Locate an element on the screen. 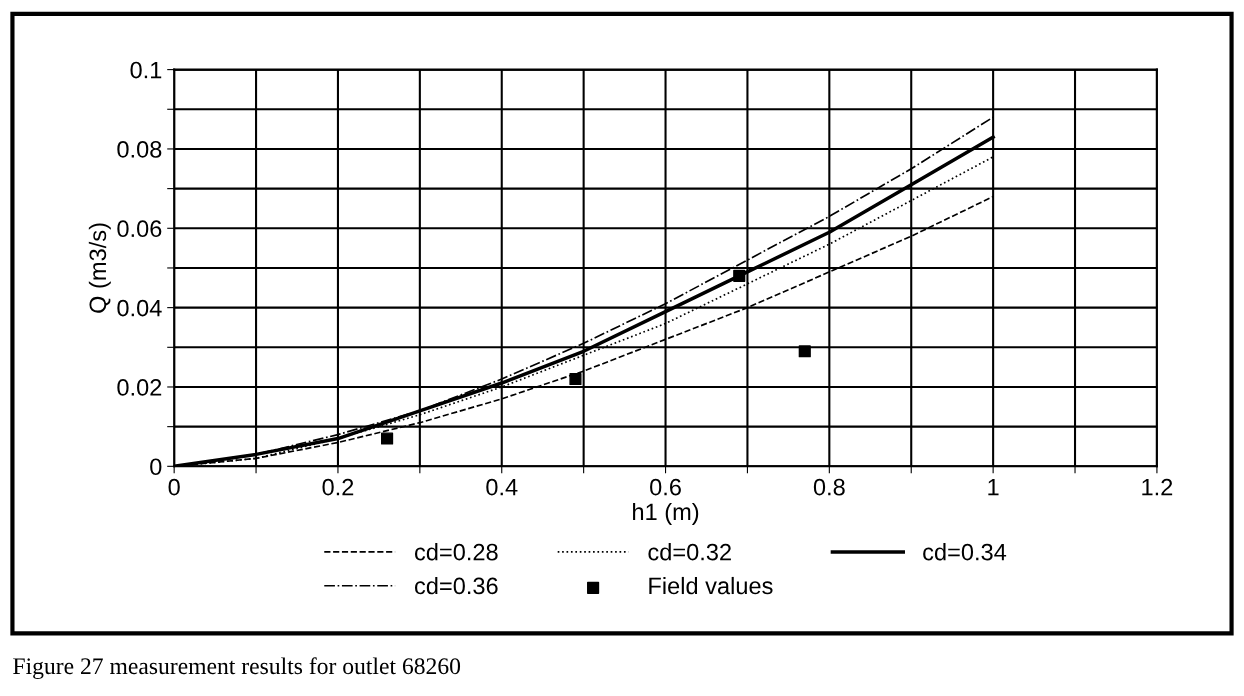  legend-label: cd=0.28 is located at coordinates (456, 552).